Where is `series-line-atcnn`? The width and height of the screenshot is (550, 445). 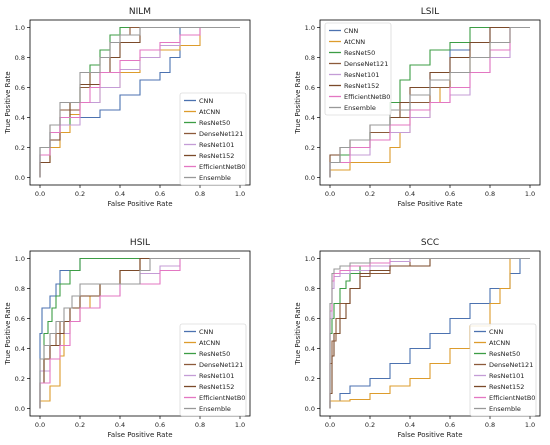
series-line-atcnn is located at coordinates (429, 333).